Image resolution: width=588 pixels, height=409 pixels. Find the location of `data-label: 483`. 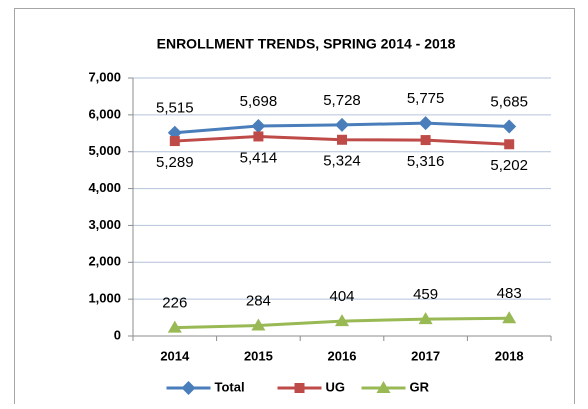

data-label: 483 is located at coordinates (509, 293).